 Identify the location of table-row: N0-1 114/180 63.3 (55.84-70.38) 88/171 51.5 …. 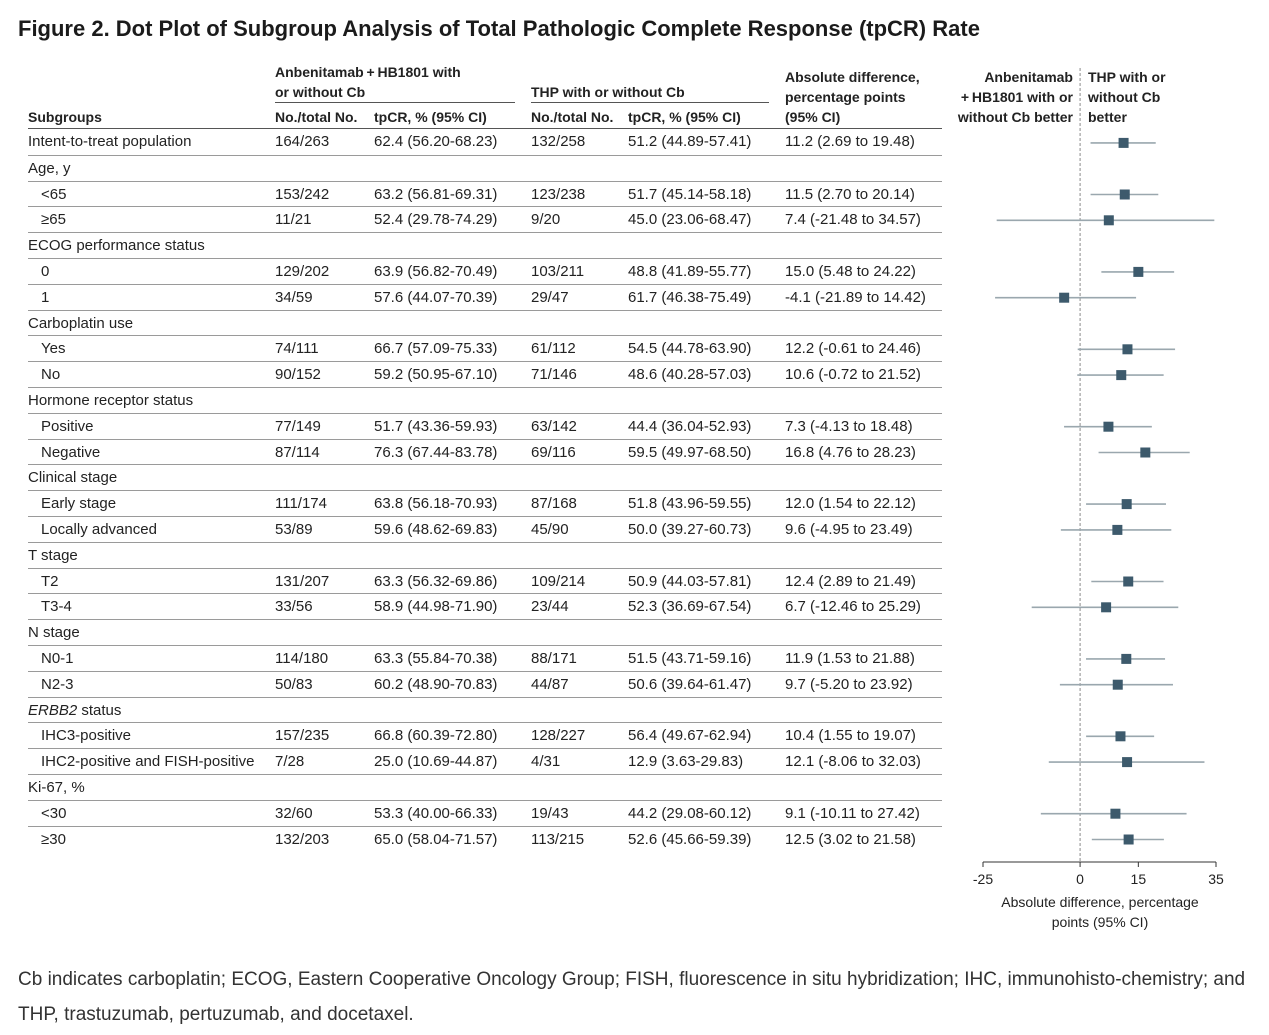
(485, 658).